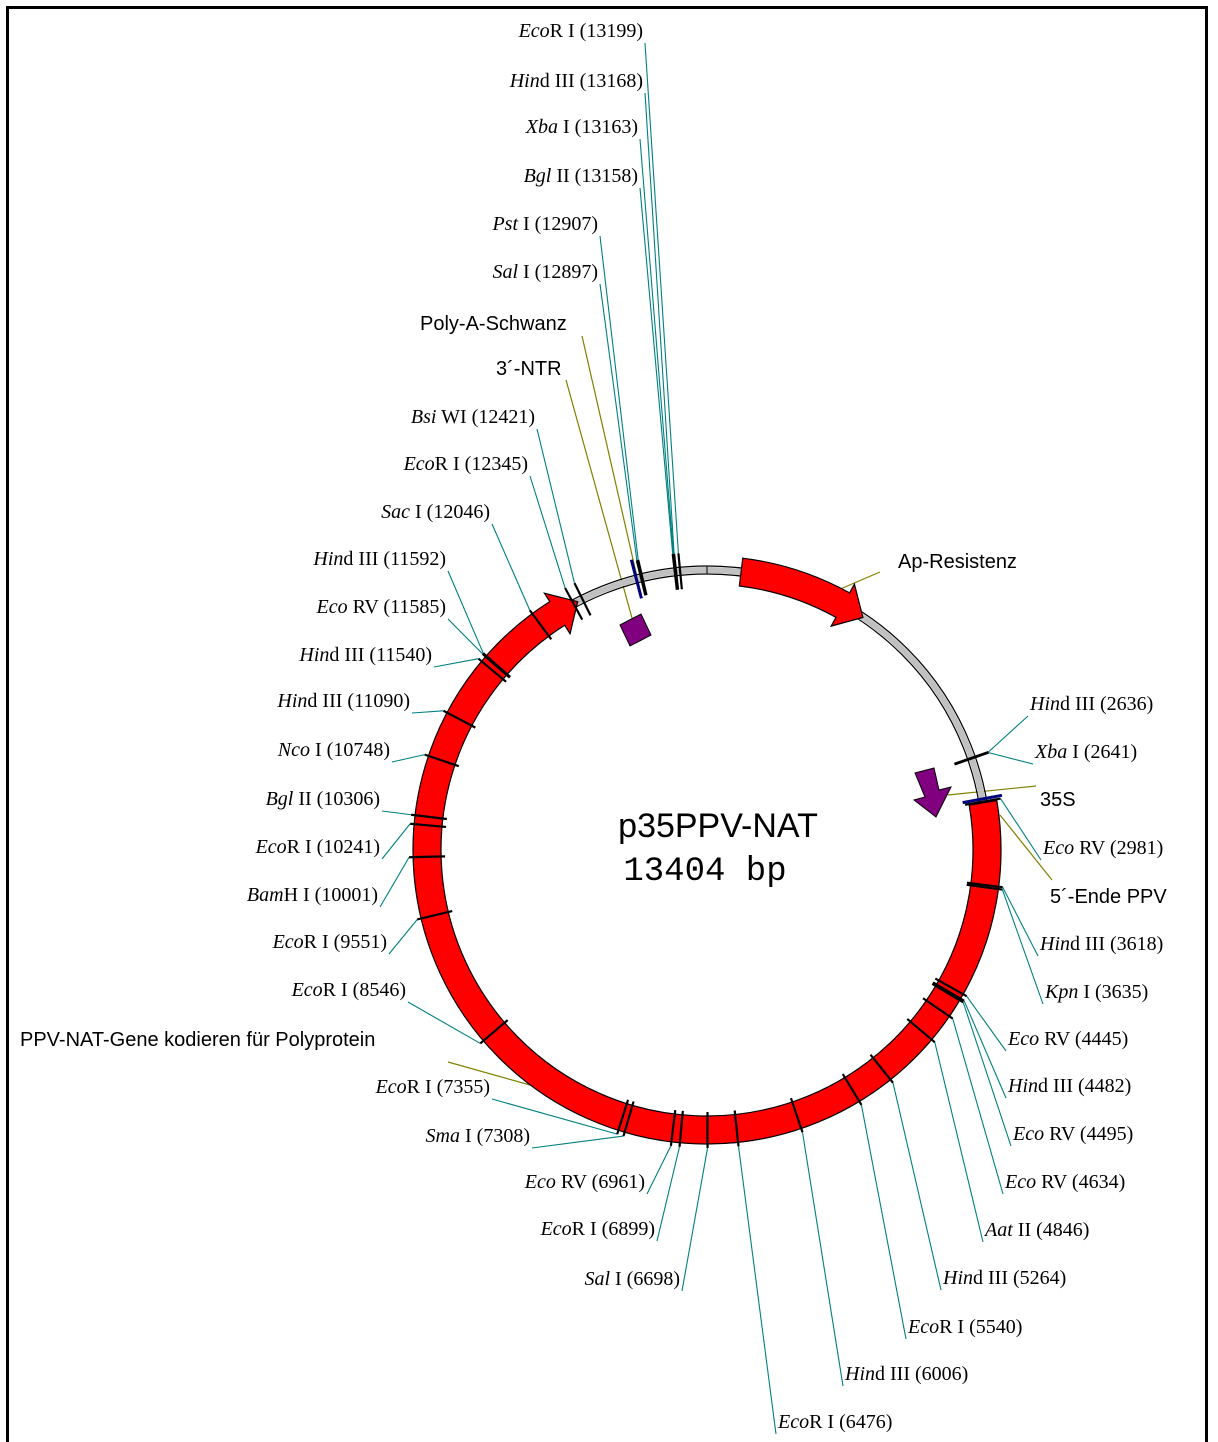 This screenshot has height=1442, width=1218. I want to click on site-label-6476: EcoR I (6476), so click(834, 1422).